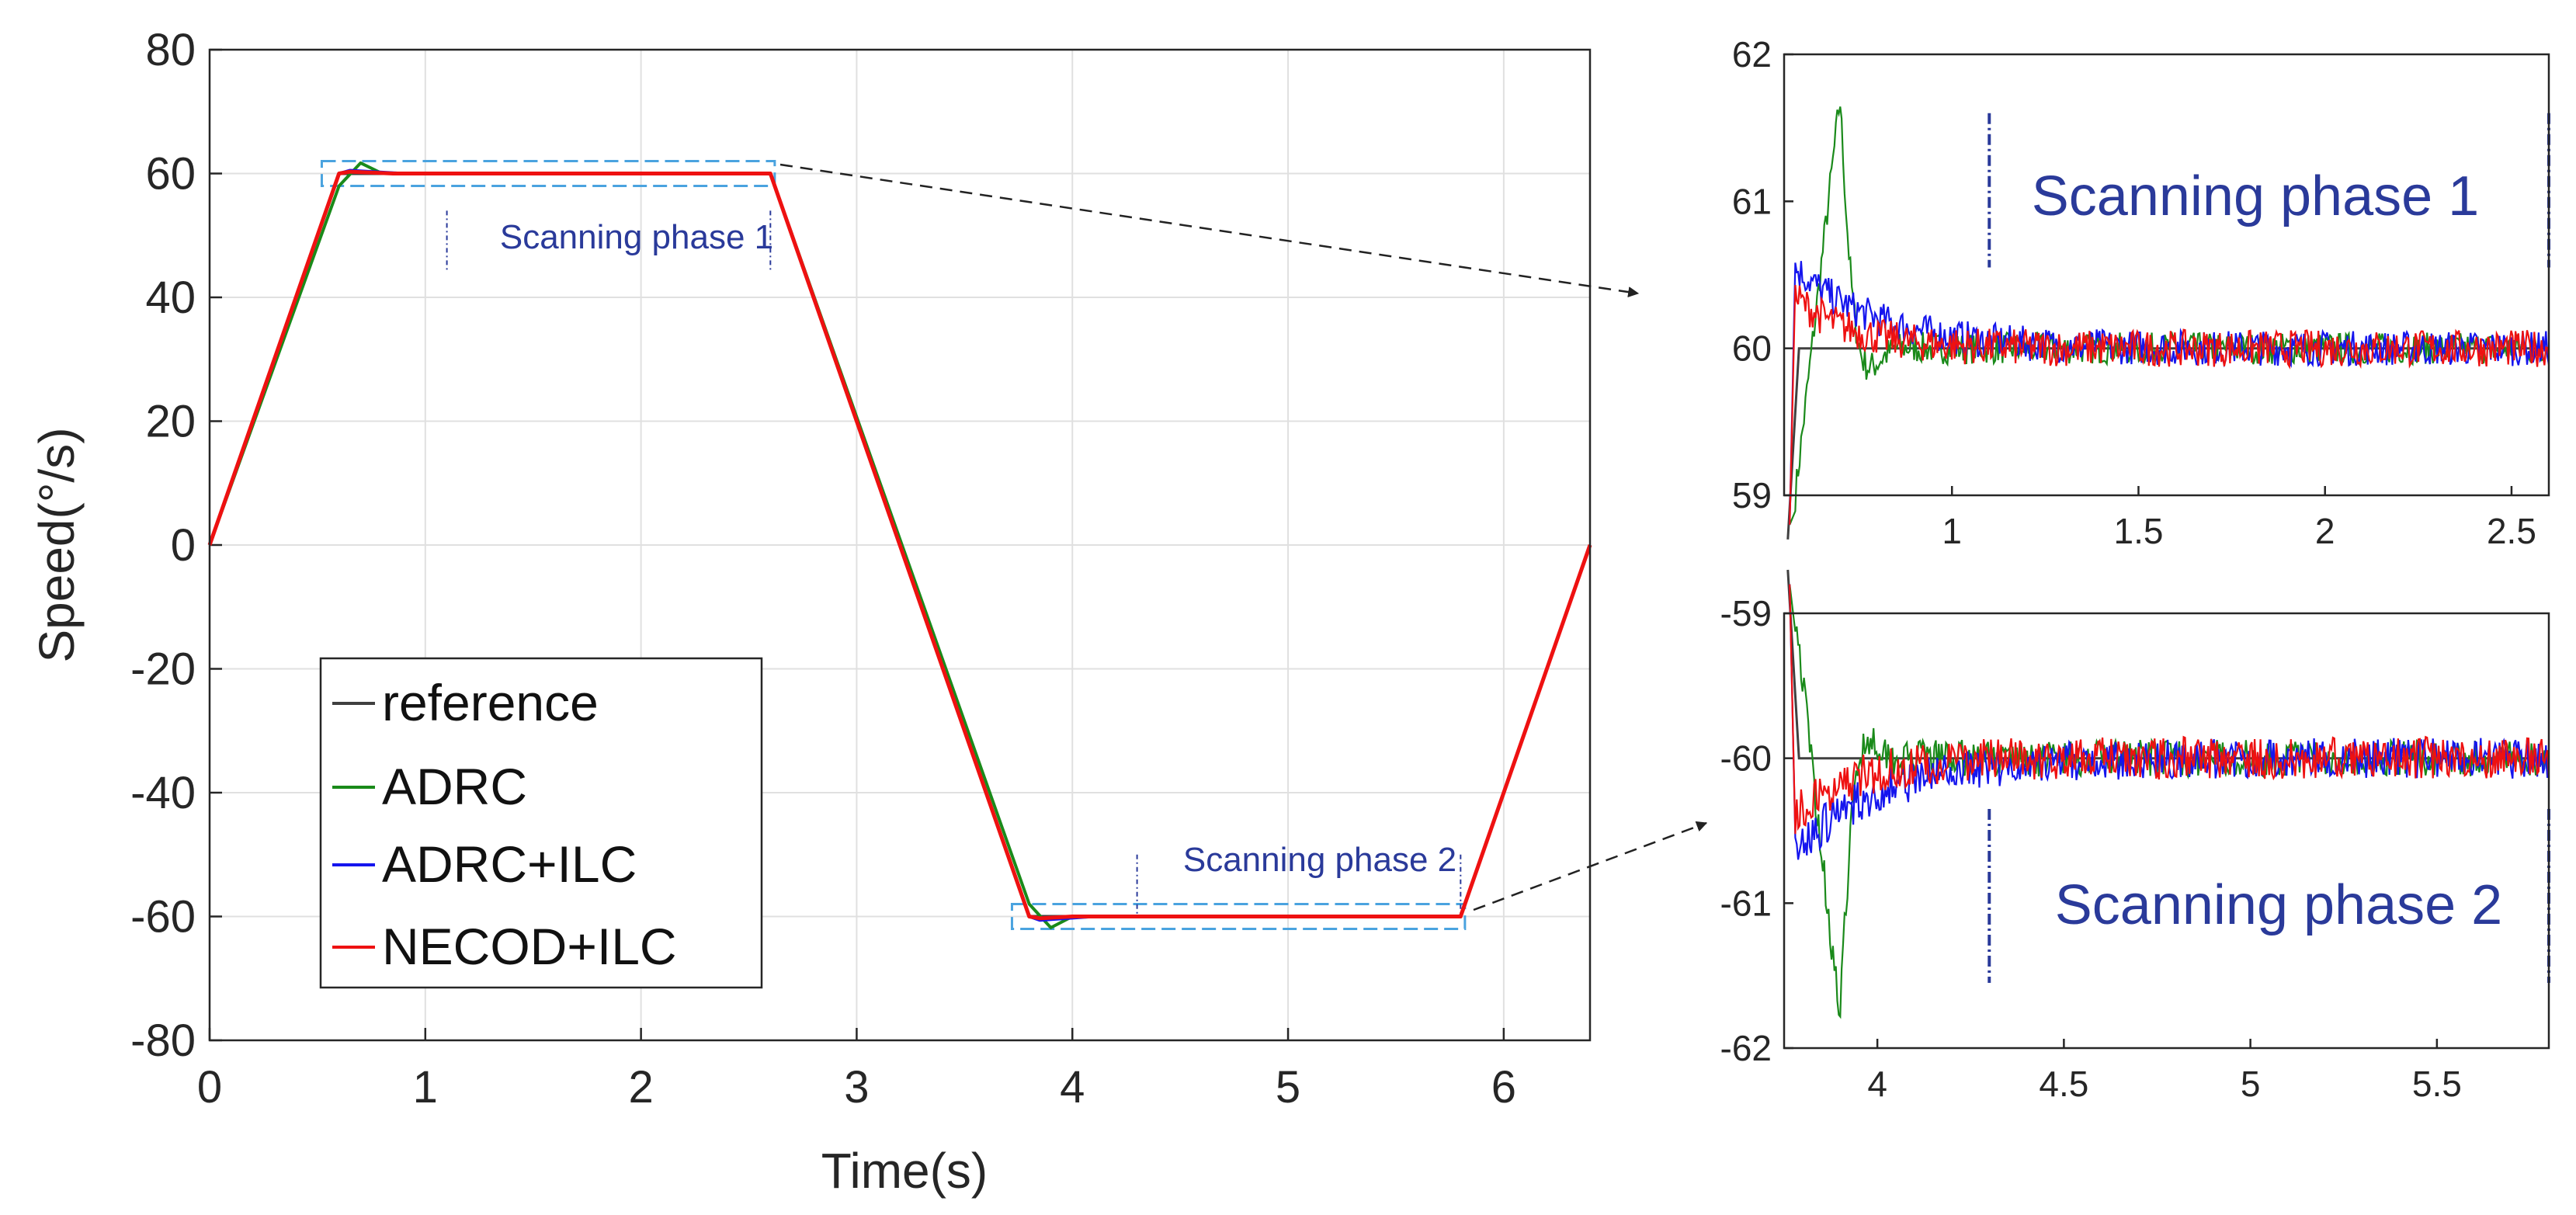  Describe the element at coordinates (170, 174) in the screenshot. I see `main-y-tick-label: 60` at that location.